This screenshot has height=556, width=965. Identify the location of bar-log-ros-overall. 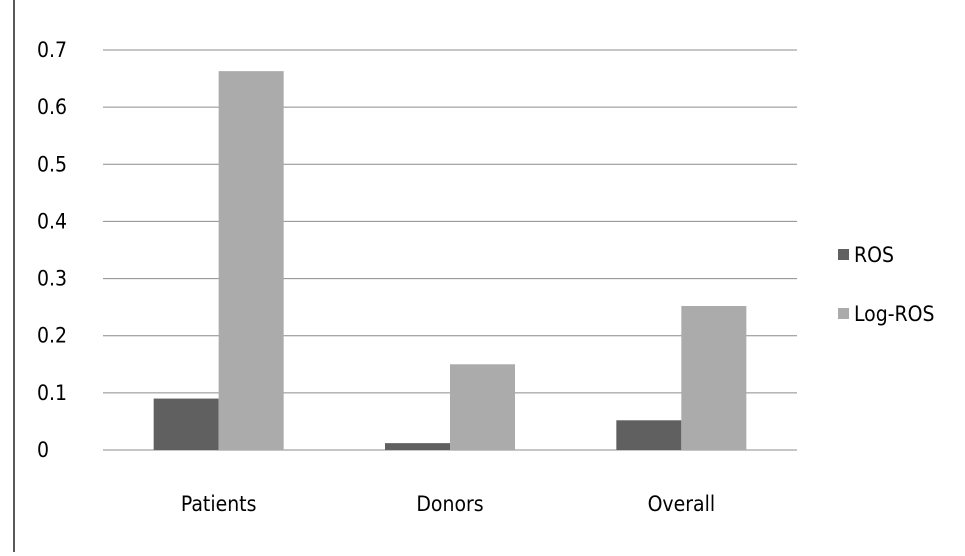
(714, 378).